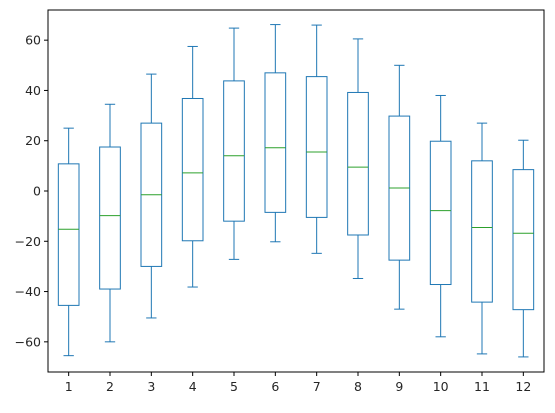 This screenshot has height=413, width=555. Describe the element at coordinates (151, 386) in the screenshot. I see `x-tick-label: 3` at that location.